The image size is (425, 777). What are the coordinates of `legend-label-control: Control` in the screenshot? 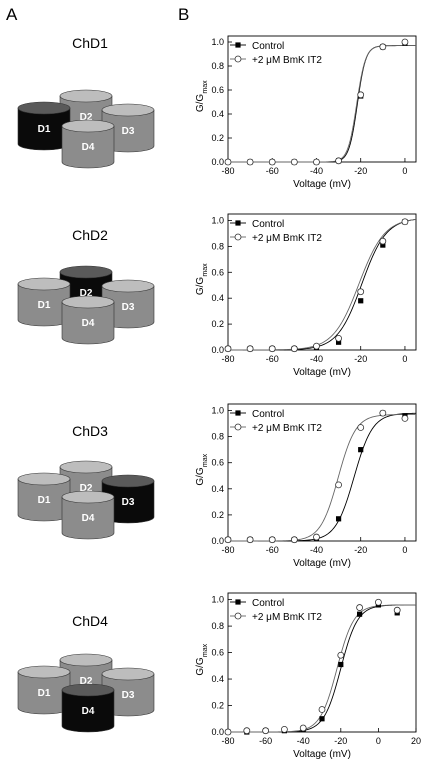 It's located at (268, 603).